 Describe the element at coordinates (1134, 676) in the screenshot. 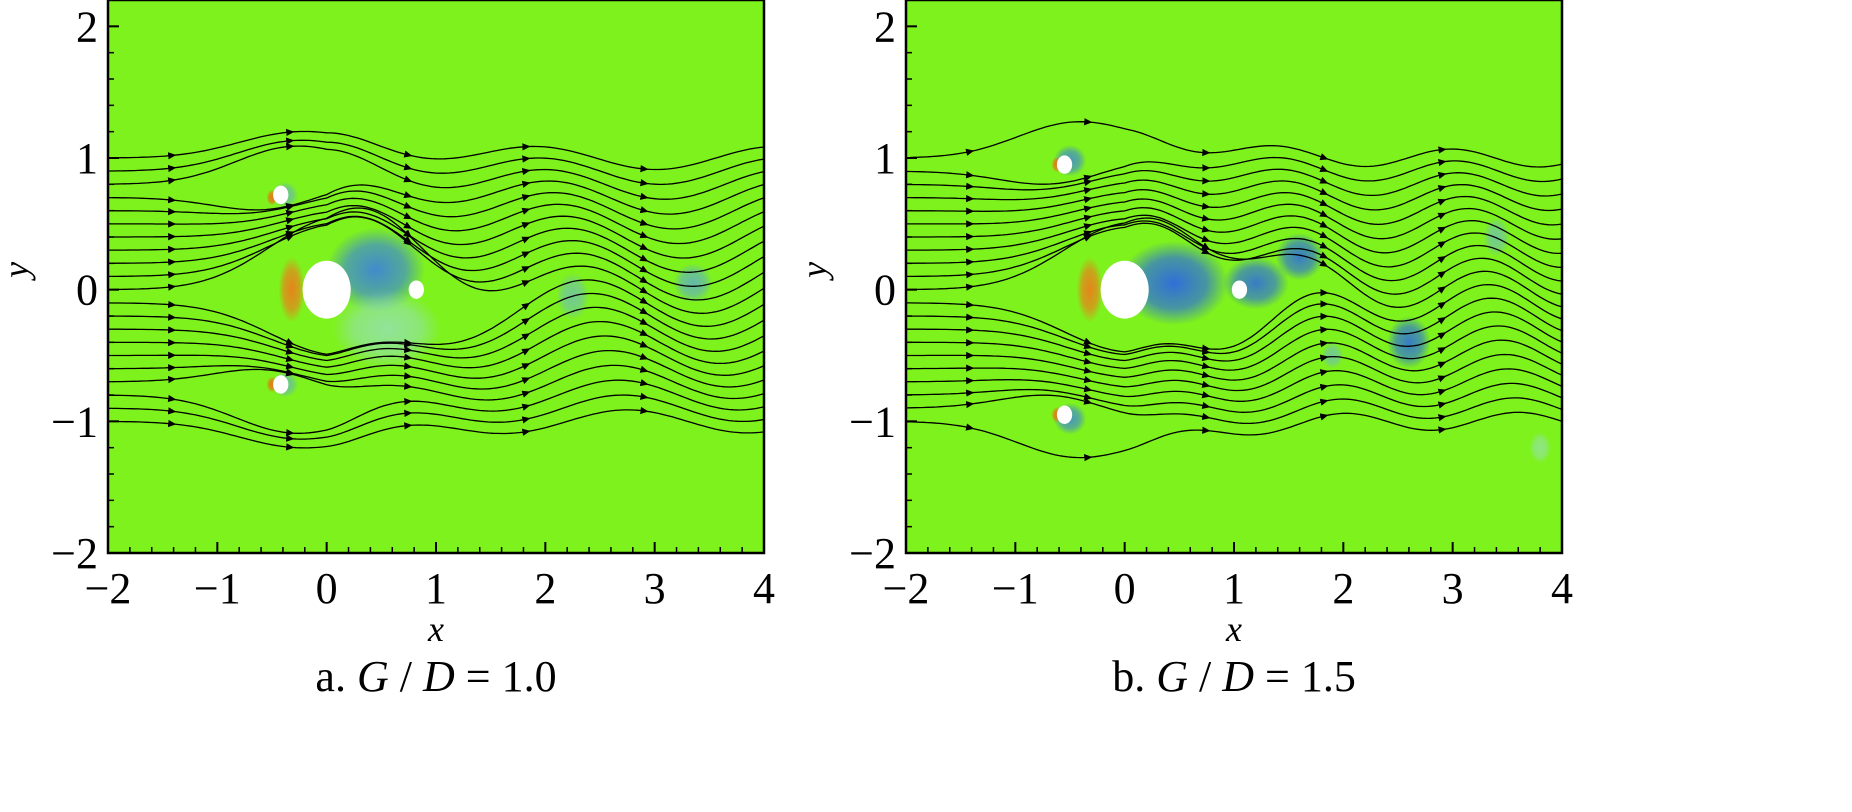

I see `caption-part: b.` at that location.